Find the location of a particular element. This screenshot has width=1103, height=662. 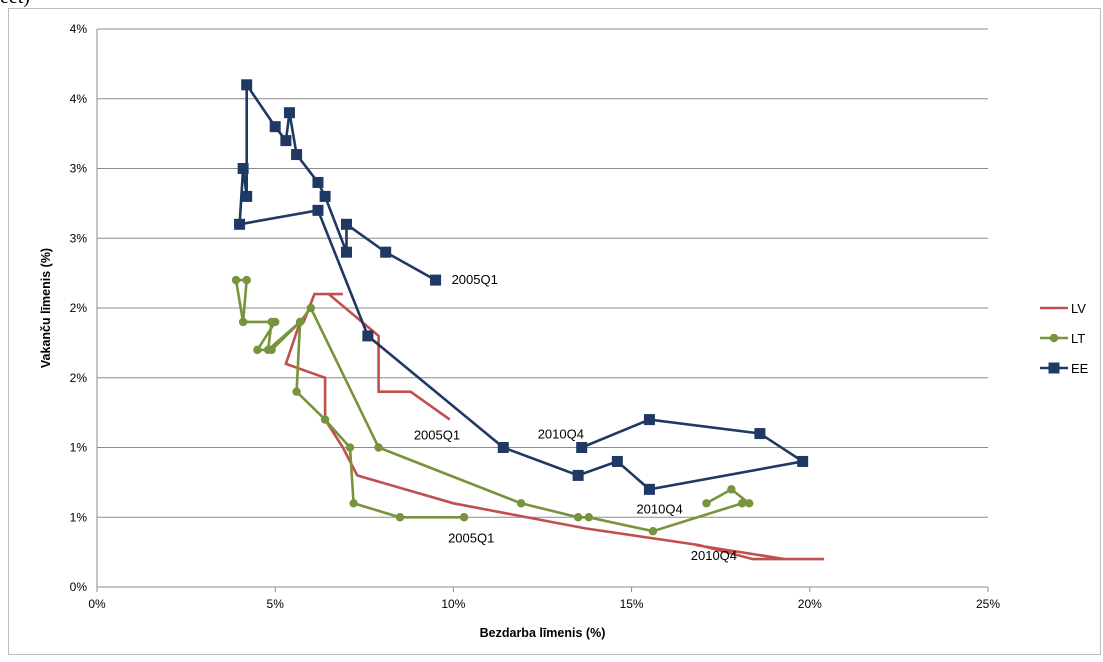

legend-item-lt: LT is located at coordinates (1062, 338).